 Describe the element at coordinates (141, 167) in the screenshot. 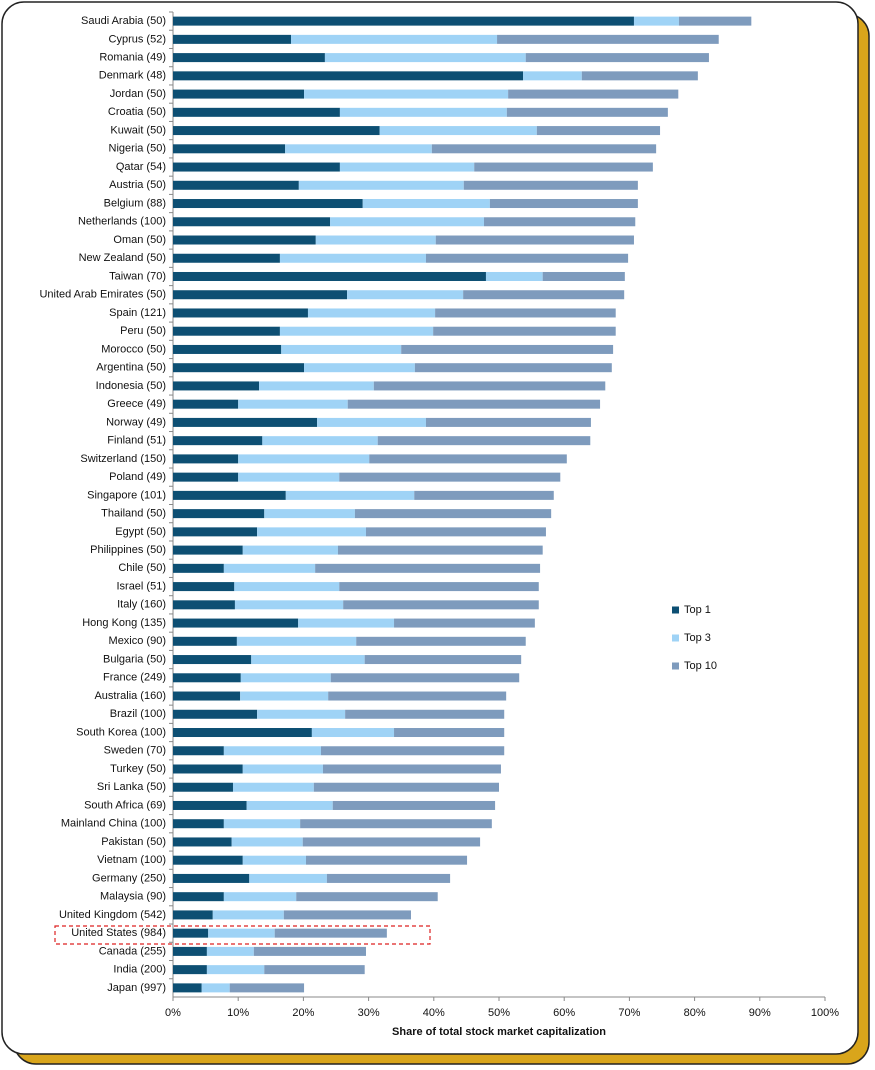

I see `y-tick-label: Qatar (54)` at that location.